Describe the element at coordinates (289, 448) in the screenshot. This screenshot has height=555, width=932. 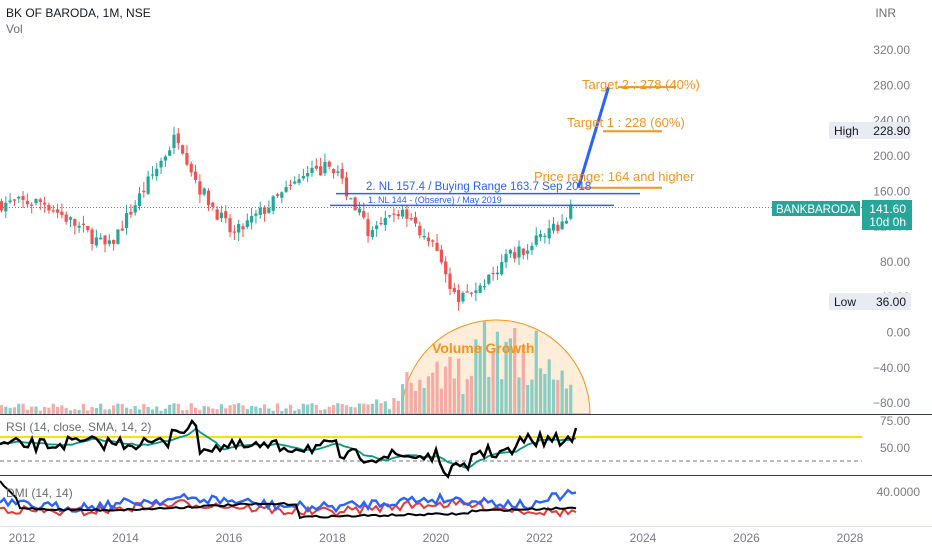
I see `rsi-line` at that location.